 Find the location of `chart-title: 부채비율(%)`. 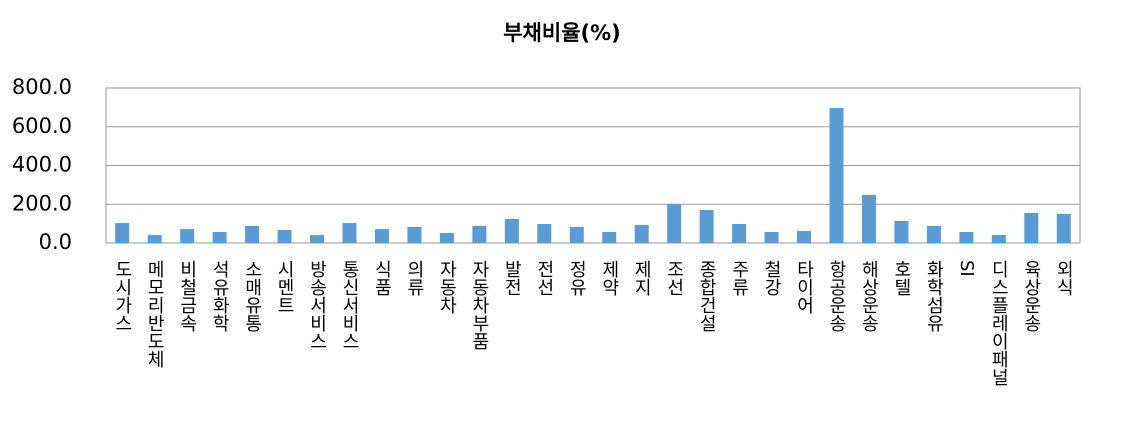

chart-title: 부채비율(%) is located at coordinates (562, 33).